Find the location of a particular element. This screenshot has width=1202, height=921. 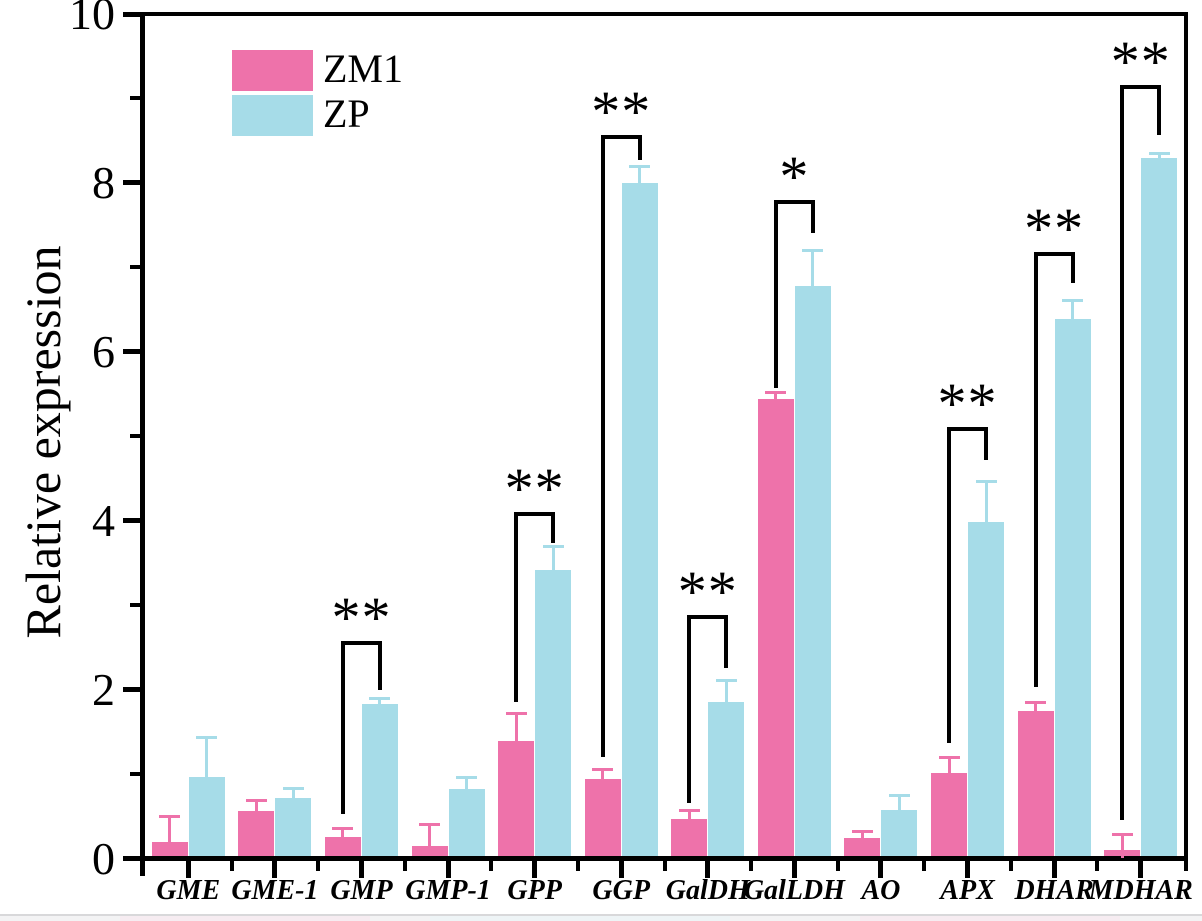

category-label: GPP is located at coordinates (534, 890).